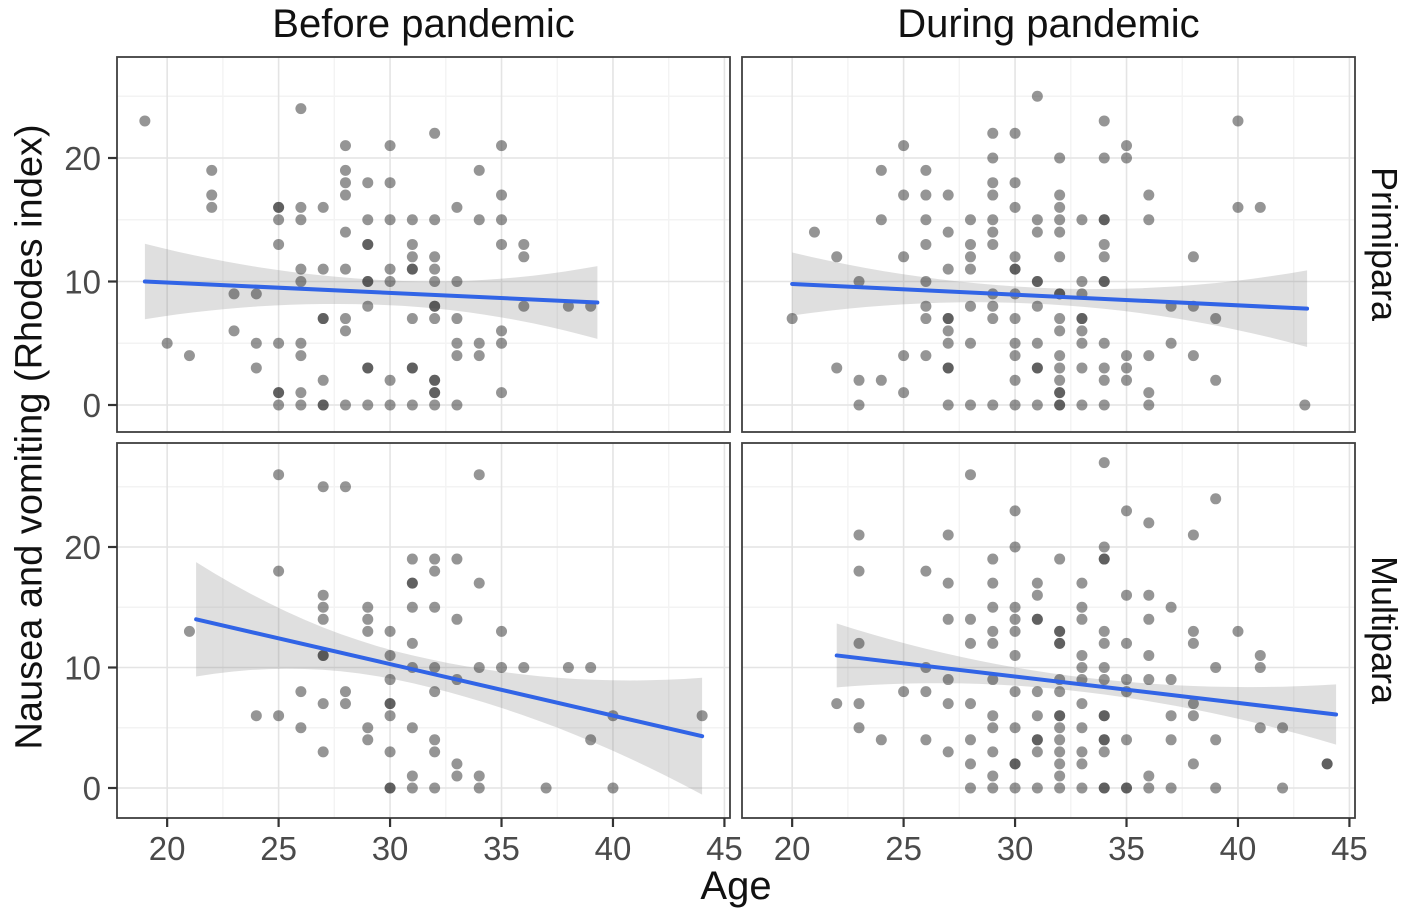 The image size is (1418, 917). I want to click on x-tick-label: 40, so click(1238, 848).